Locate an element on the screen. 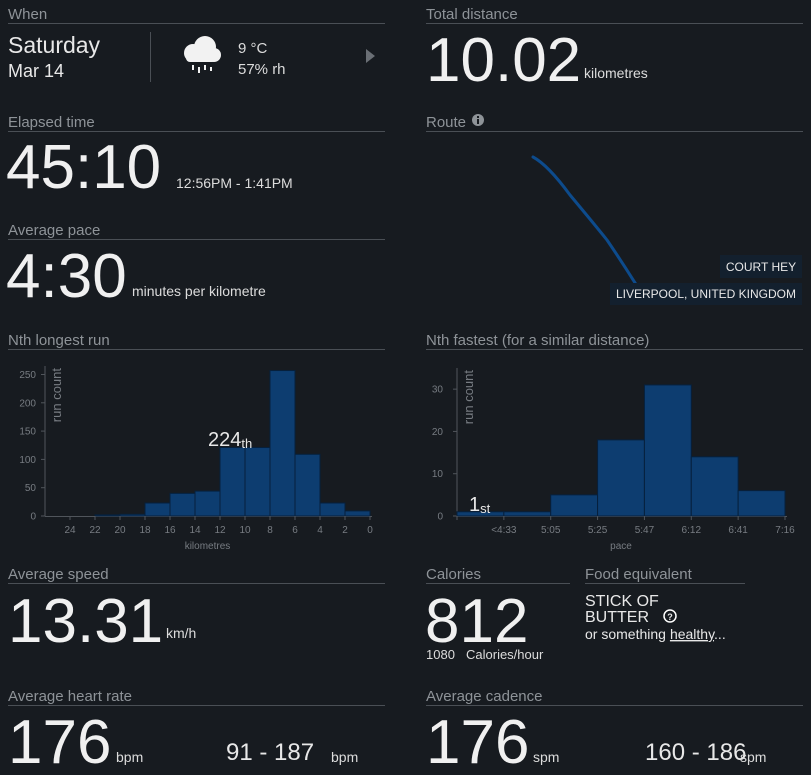  next-arrow is located at coordinates (370, 56).